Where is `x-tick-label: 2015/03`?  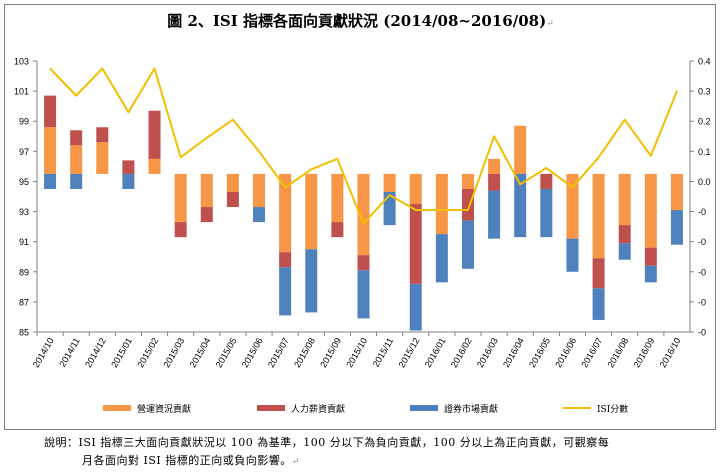 x-tick-label: 2015/03 is located at coordinates (173, 352).